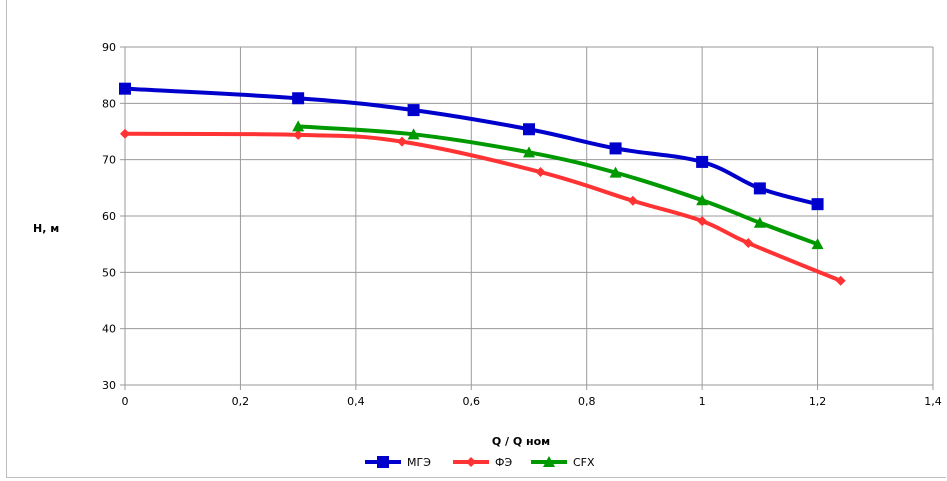  Describe the element at coordinates (109, 272) in the screenshot. I see `y-tick-label: 50` at that location.